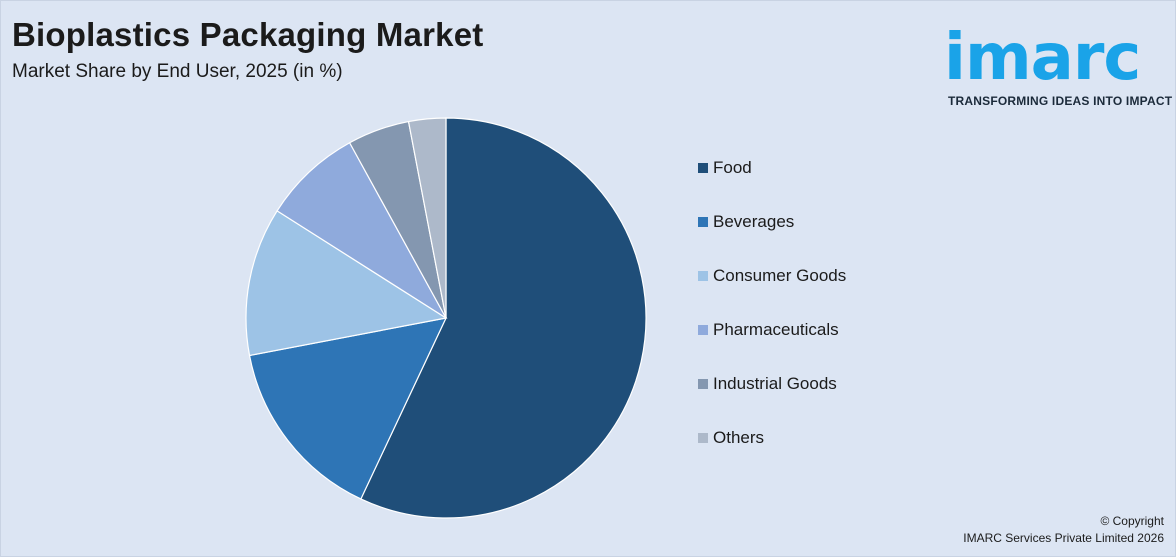  Describe the element at coordinates (732, 167) in the screenshot. I see `legend-label: Food` at that location.